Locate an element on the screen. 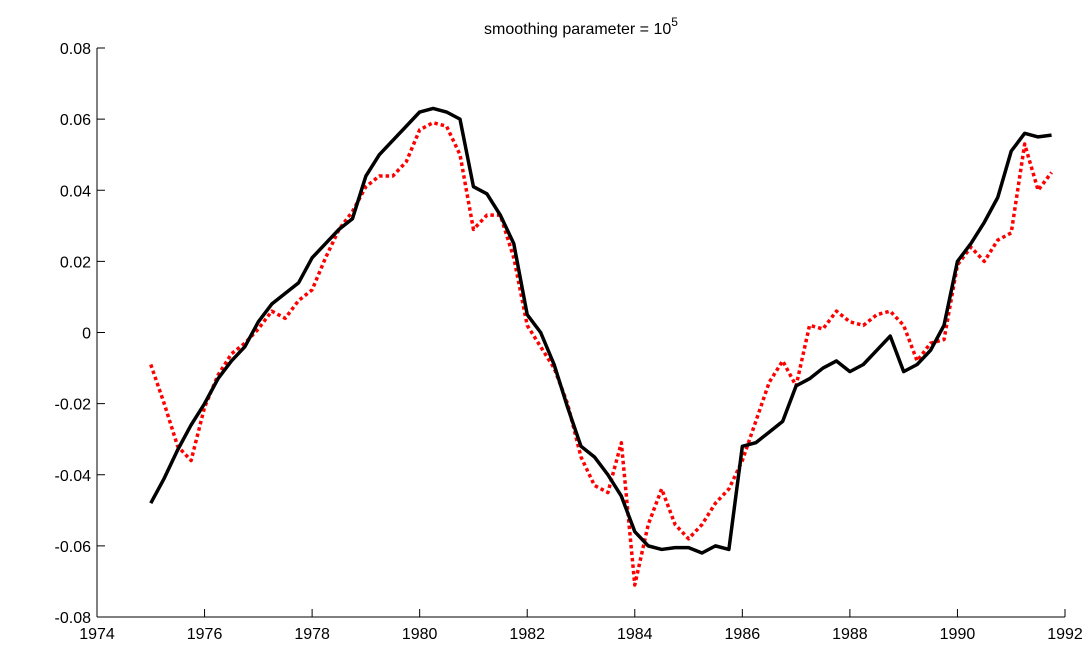 Image resolution: width=1091 pixels, height=645 pixels. x-tick-label: 1988 is located at coordinates (850, 634).